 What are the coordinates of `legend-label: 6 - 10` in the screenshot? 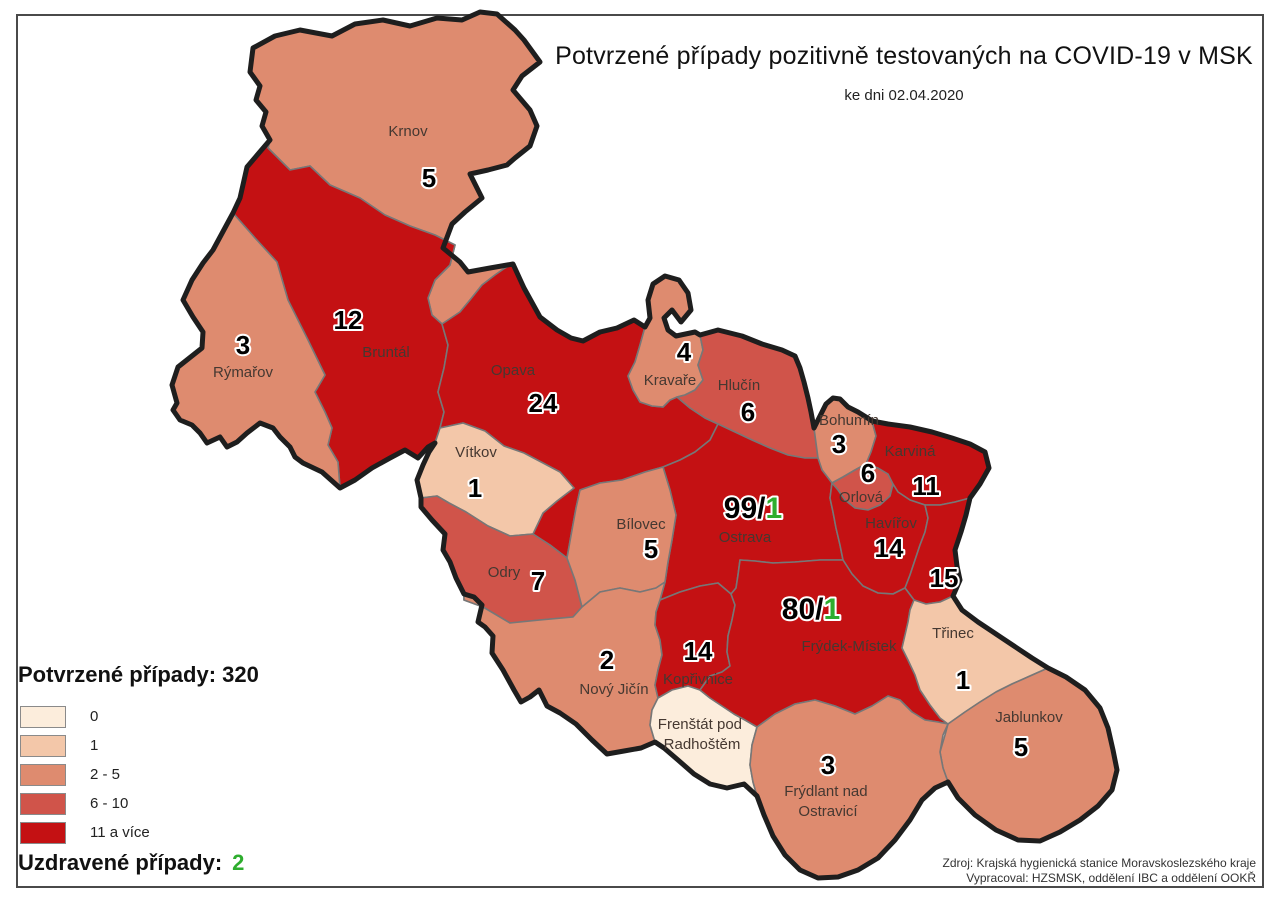 It's located at (109, 803).